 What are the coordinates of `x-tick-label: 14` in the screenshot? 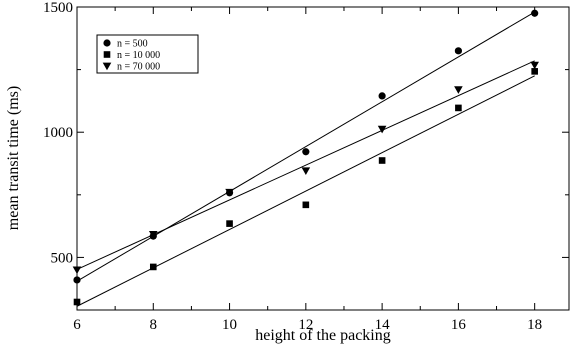 It's located at (383, 325).